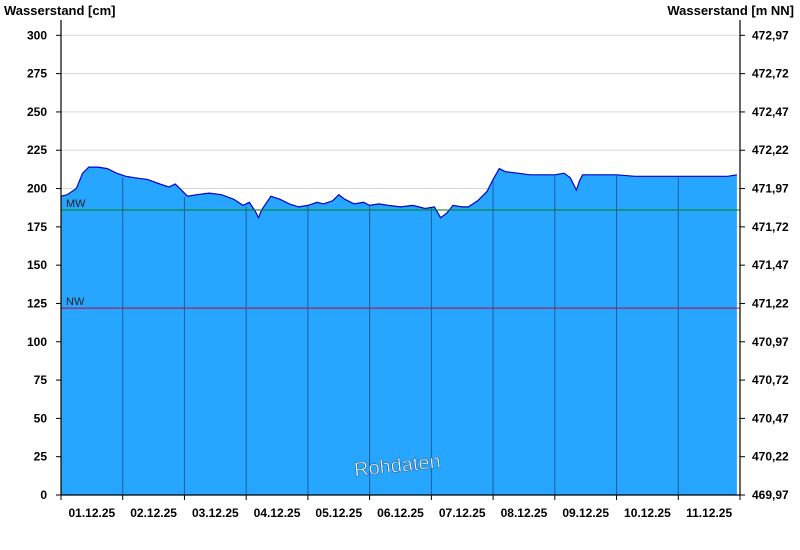 The height and width of the screenshot is (550, 800). I want to click on y-tick-label-left: 75, so click(41, 380).